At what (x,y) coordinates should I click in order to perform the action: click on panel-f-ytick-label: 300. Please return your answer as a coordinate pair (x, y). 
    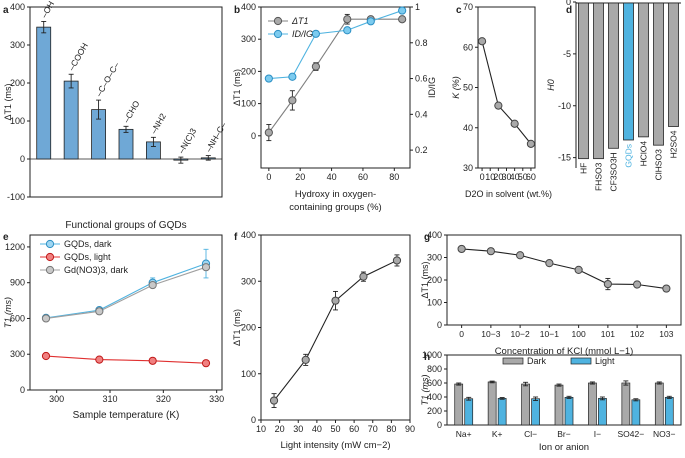
    Looking at the image, I should click on (248, 281).